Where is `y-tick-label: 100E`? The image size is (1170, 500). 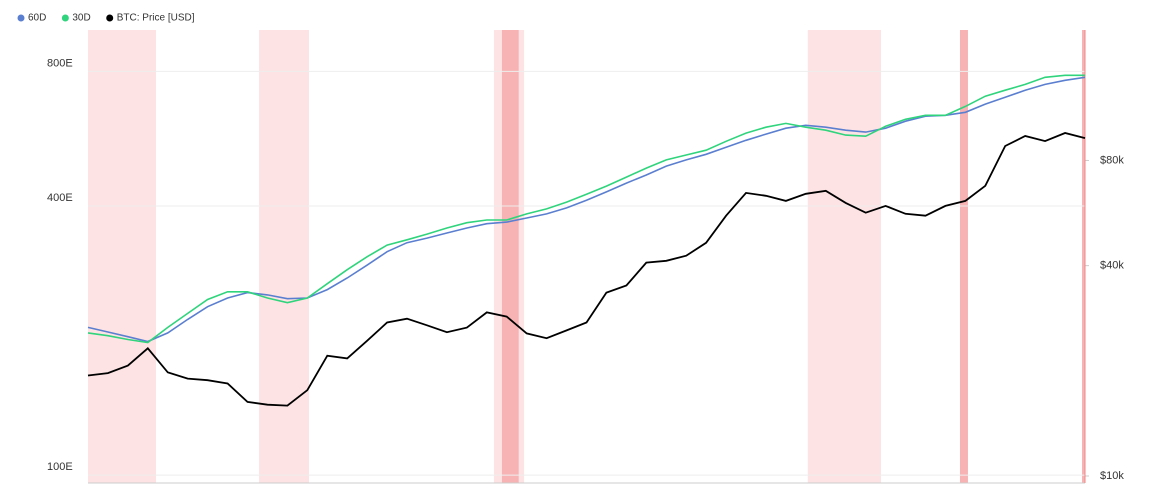 y-tick-label: 100E is located at coordinates (60, 467).